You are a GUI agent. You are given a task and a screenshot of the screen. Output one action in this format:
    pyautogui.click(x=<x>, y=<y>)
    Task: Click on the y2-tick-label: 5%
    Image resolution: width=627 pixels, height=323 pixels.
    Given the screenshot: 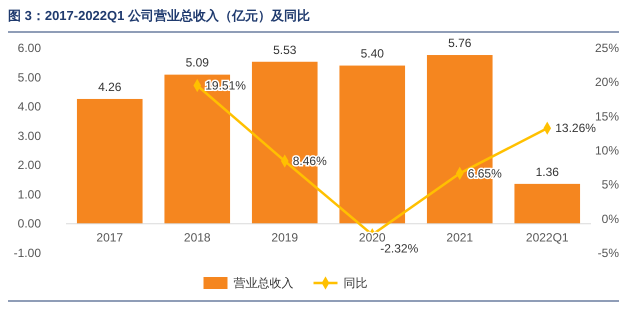 What is the action you would take?
    pyautogui.click(x=611, y=185)
    